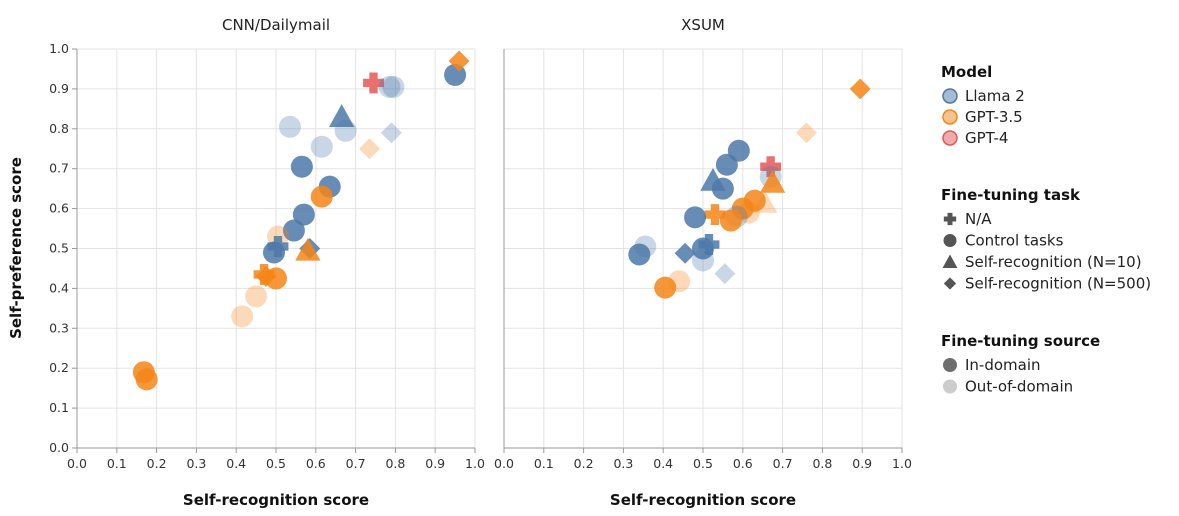 This screenshot has height=516, width=1179. What do you see at coordinates (950, 219) in the screenshot?
I see `legend-shape-cross` at bounding box center [950, 219].